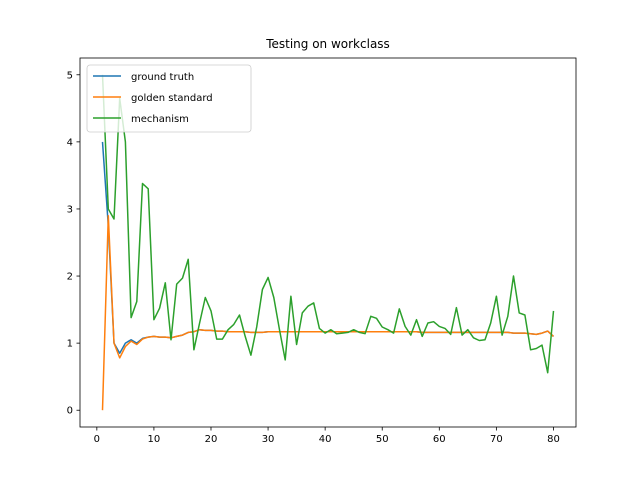  What do you see at coordinates (70, 209) in the screenshot?
I see `y-tick-label: 3` at bounding box center [70, 209].